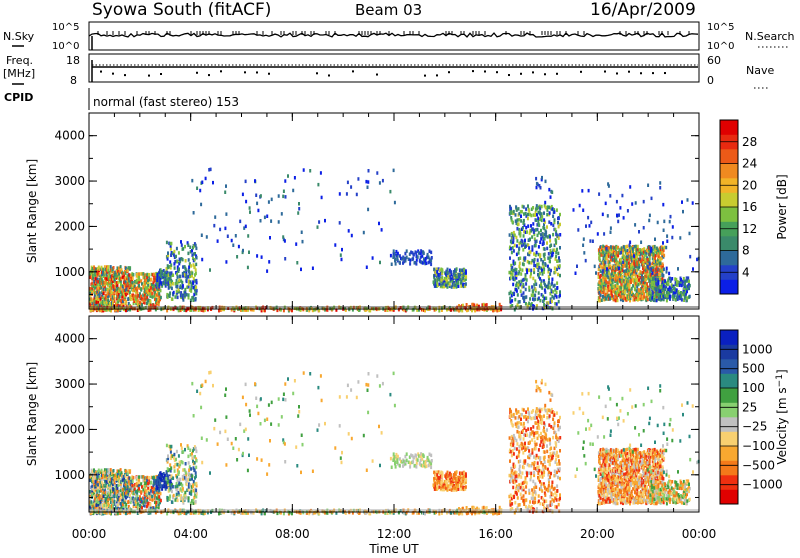 The height and width of the screenshot is (558, 800). What do you see at coordinates (19, 60) in the screenshot?
I see `freq-label: Freq.` at bounding box center [19, 60].